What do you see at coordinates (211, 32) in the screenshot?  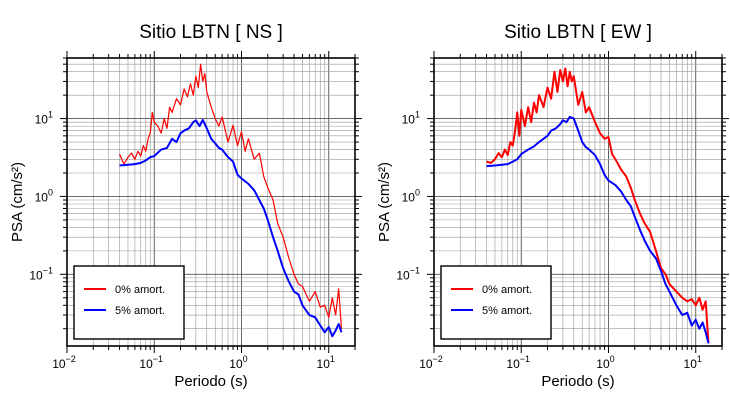 I see `chart-title: Sitio LBTN [ NS ]` at bounding box center [211, 32].